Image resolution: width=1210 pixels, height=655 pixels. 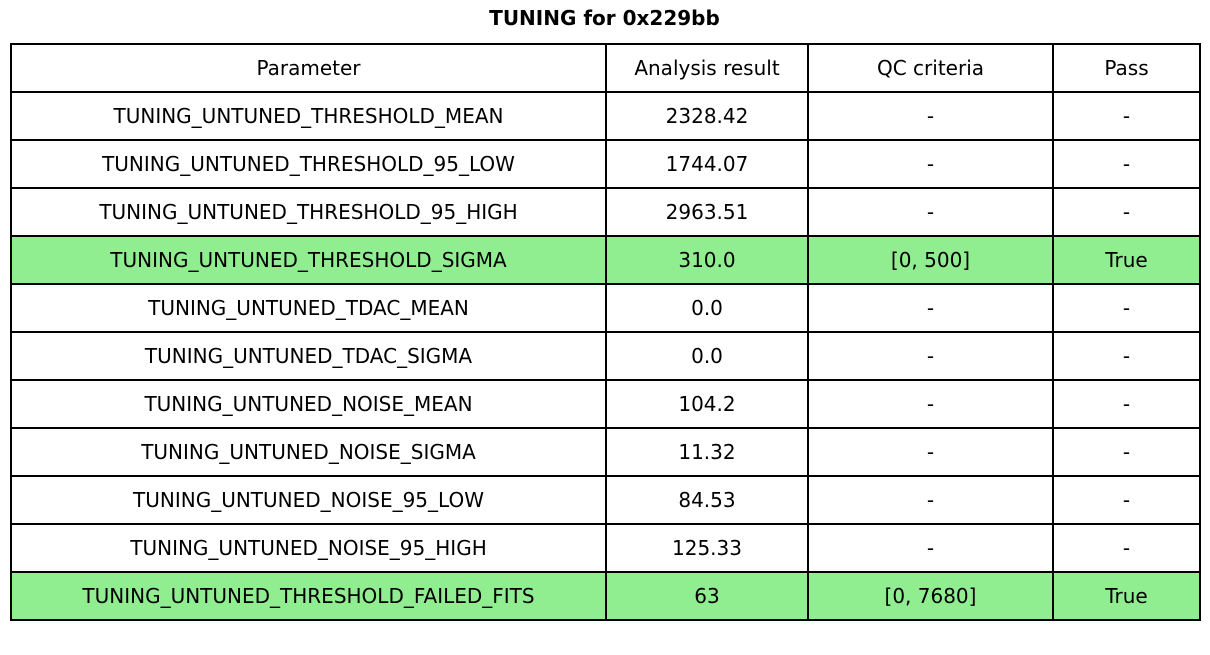 What do you see at coordinates (930, 596) in the screenshot?
I see `qc-criteria-cell: [0, 7680]` at bounding box center [930, 596].